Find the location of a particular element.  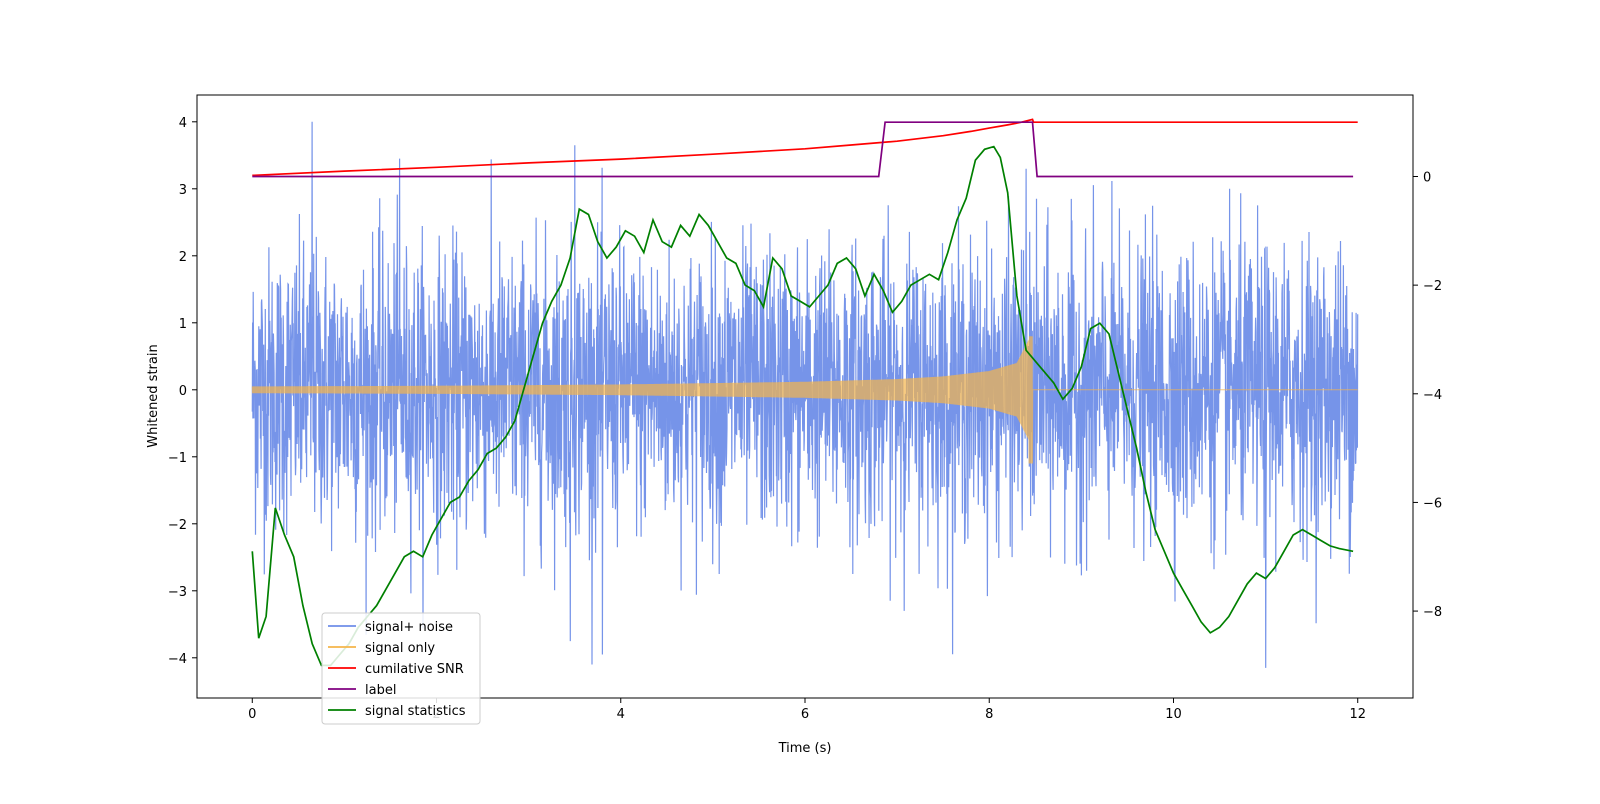

y-tick-label: 4 is located at coordinates (183, 123).